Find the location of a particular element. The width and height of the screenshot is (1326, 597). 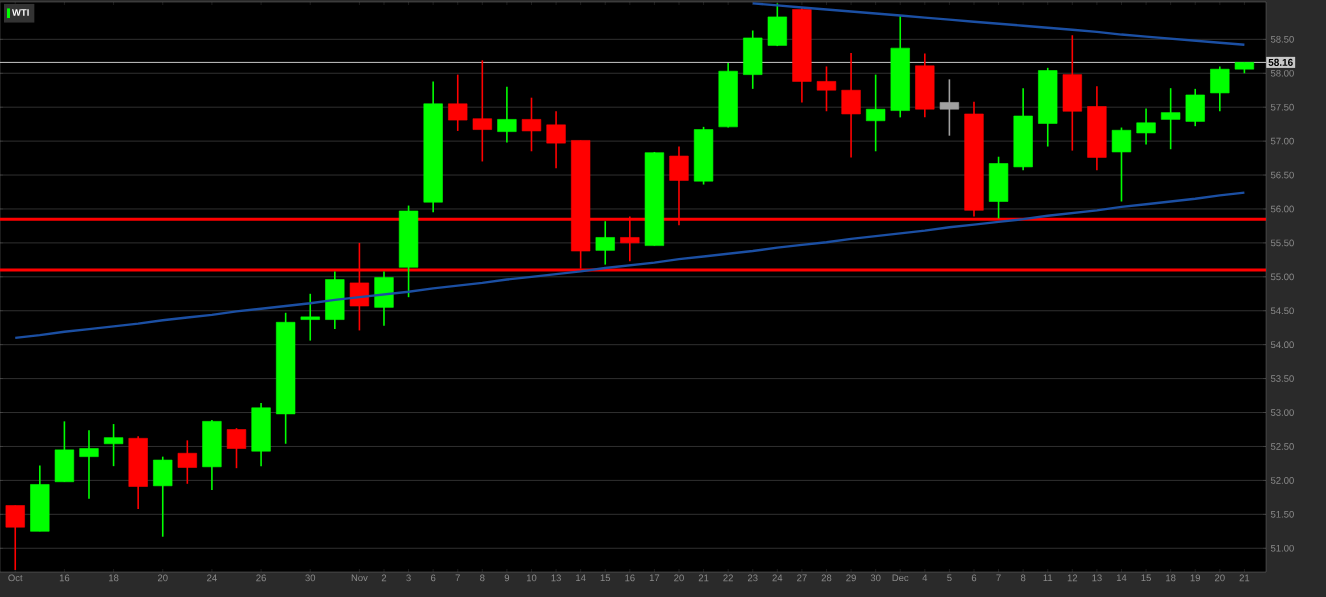

x-tick-label: 12 is located at coordinates (1072, 578).